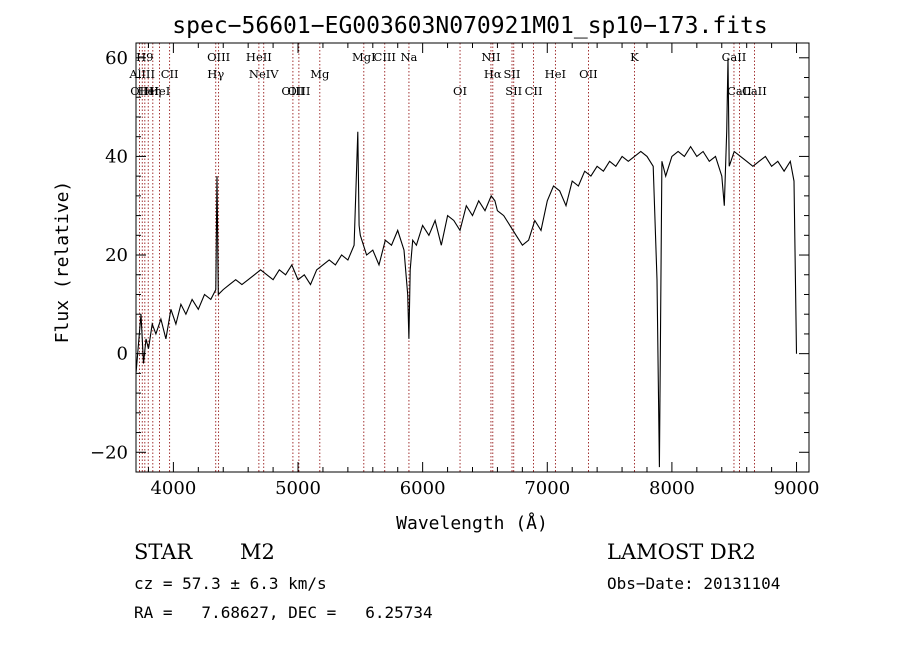 The image size is (900, 649). I want to click on redshift-velocity: cz = 57.3 ± 6.3 km/s, so click(230, 583).